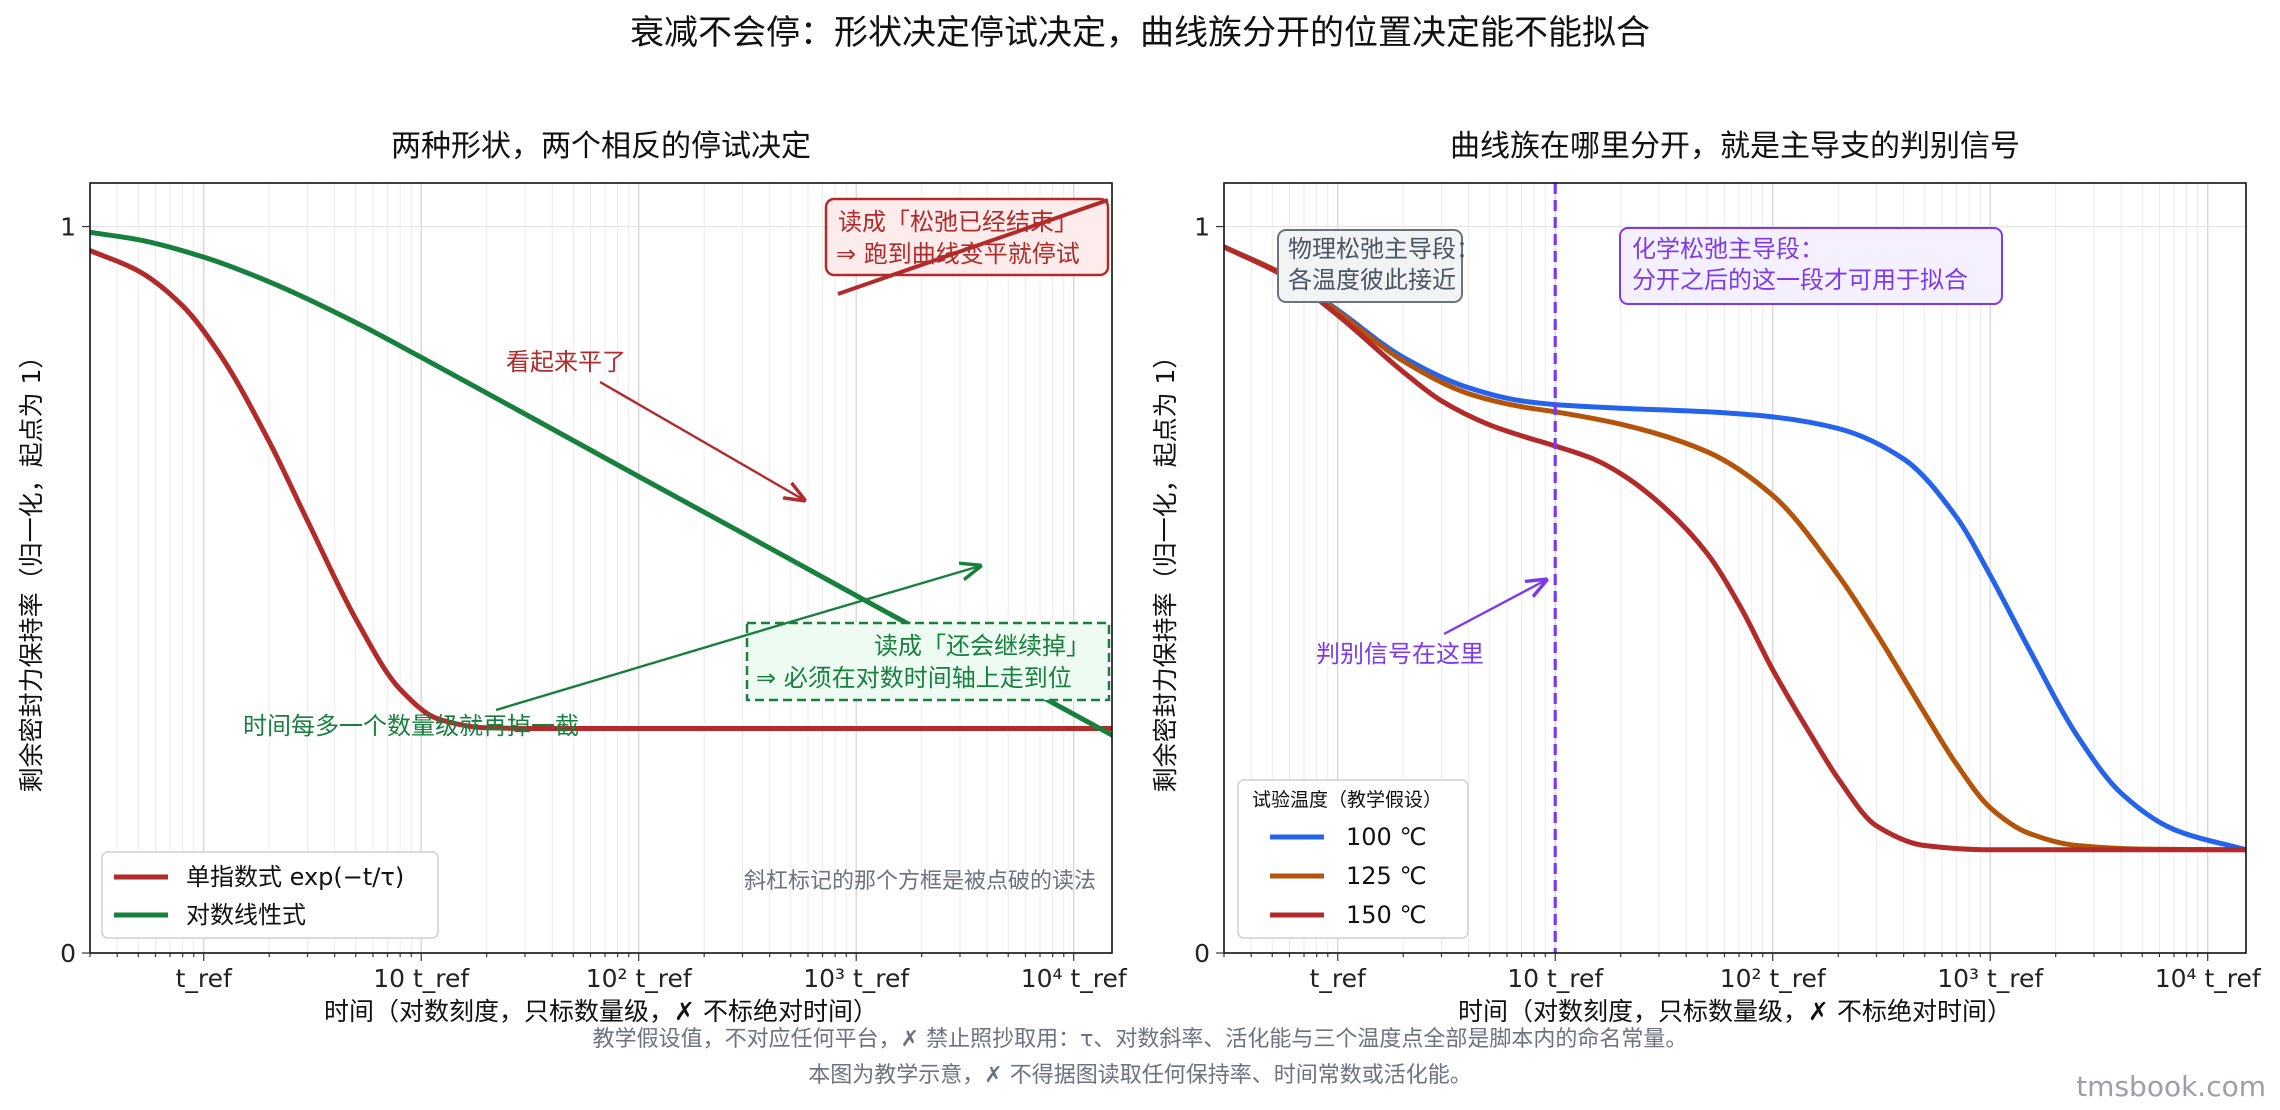  What do you see at coordinates (973, 247) in the screenshot?
I see `red-box-strike` at bounding box center [973, 247].